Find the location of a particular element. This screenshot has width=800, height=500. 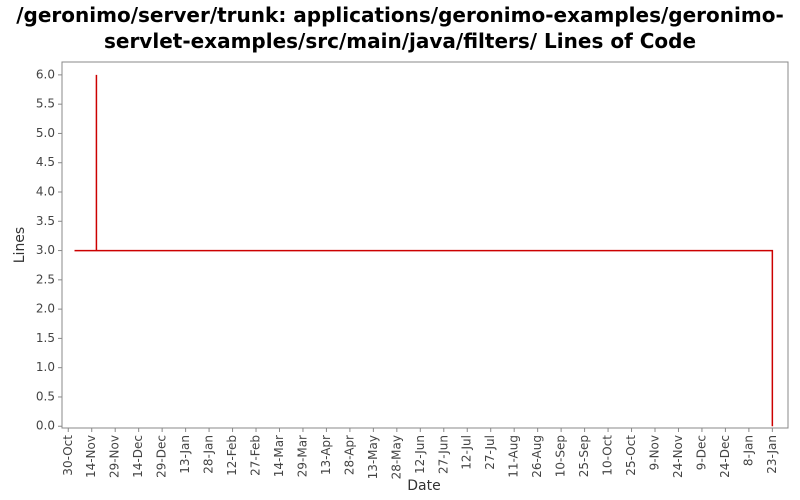

x-tick-label: 13-Jan is located at coordinates (185, 454).